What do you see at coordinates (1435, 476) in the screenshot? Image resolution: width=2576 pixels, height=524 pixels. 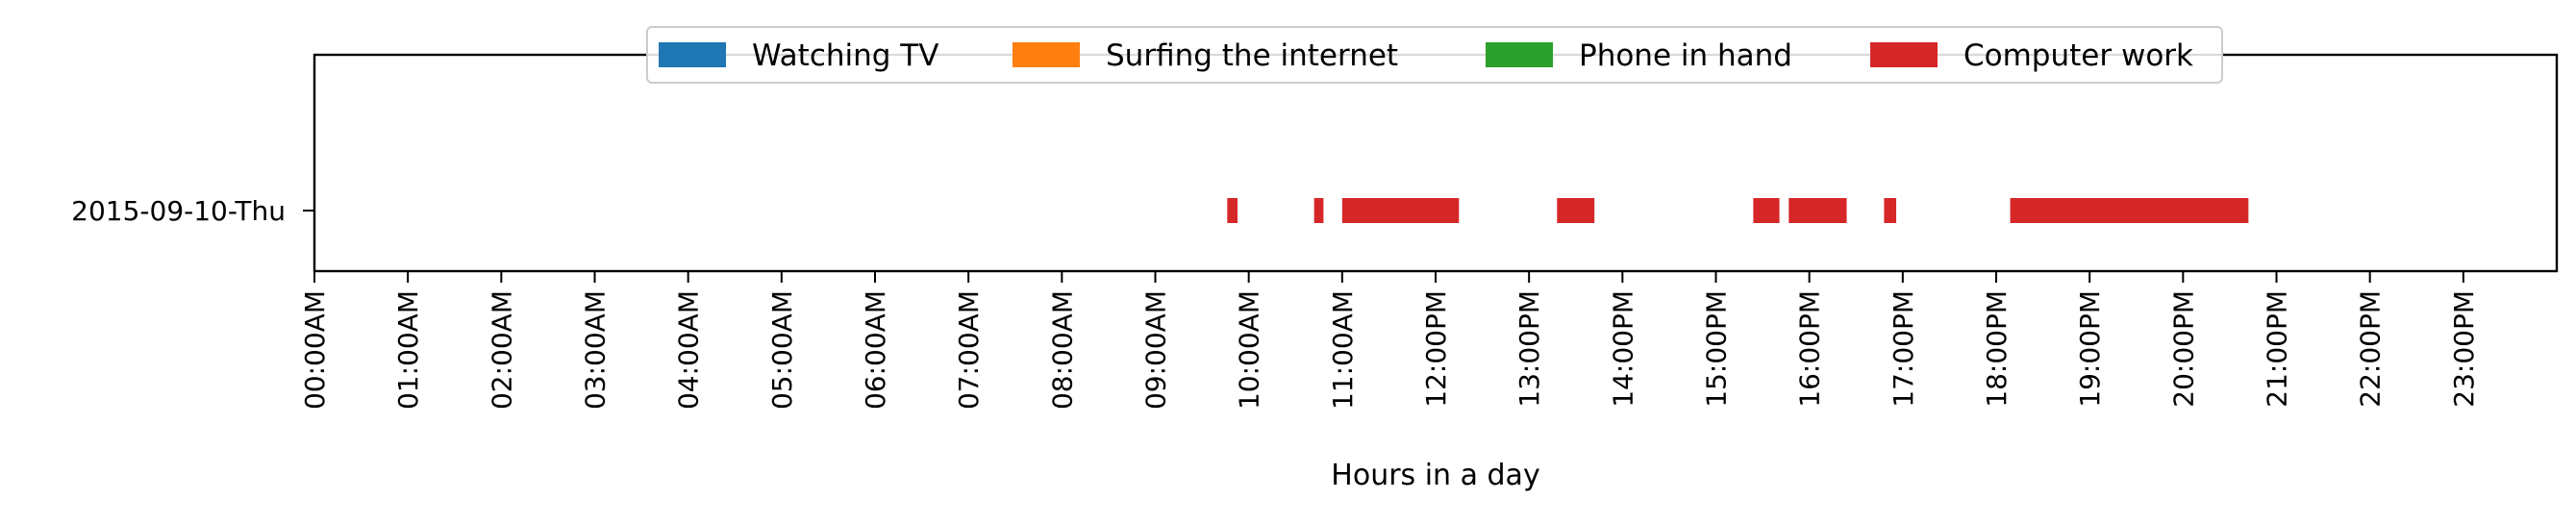 I see `x-axis-title: Hours in a day` at bounding box center [1435, 476].